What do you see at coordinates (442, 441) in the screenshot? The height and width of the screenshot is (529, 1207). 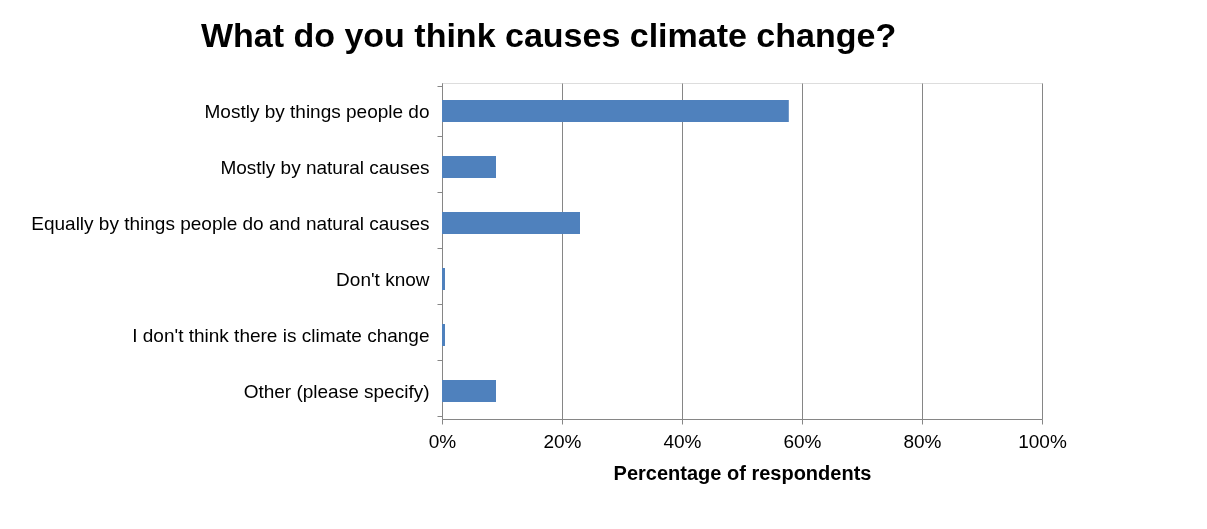 I see `x-tick-label: 0%` at bounding box center [442, 441].